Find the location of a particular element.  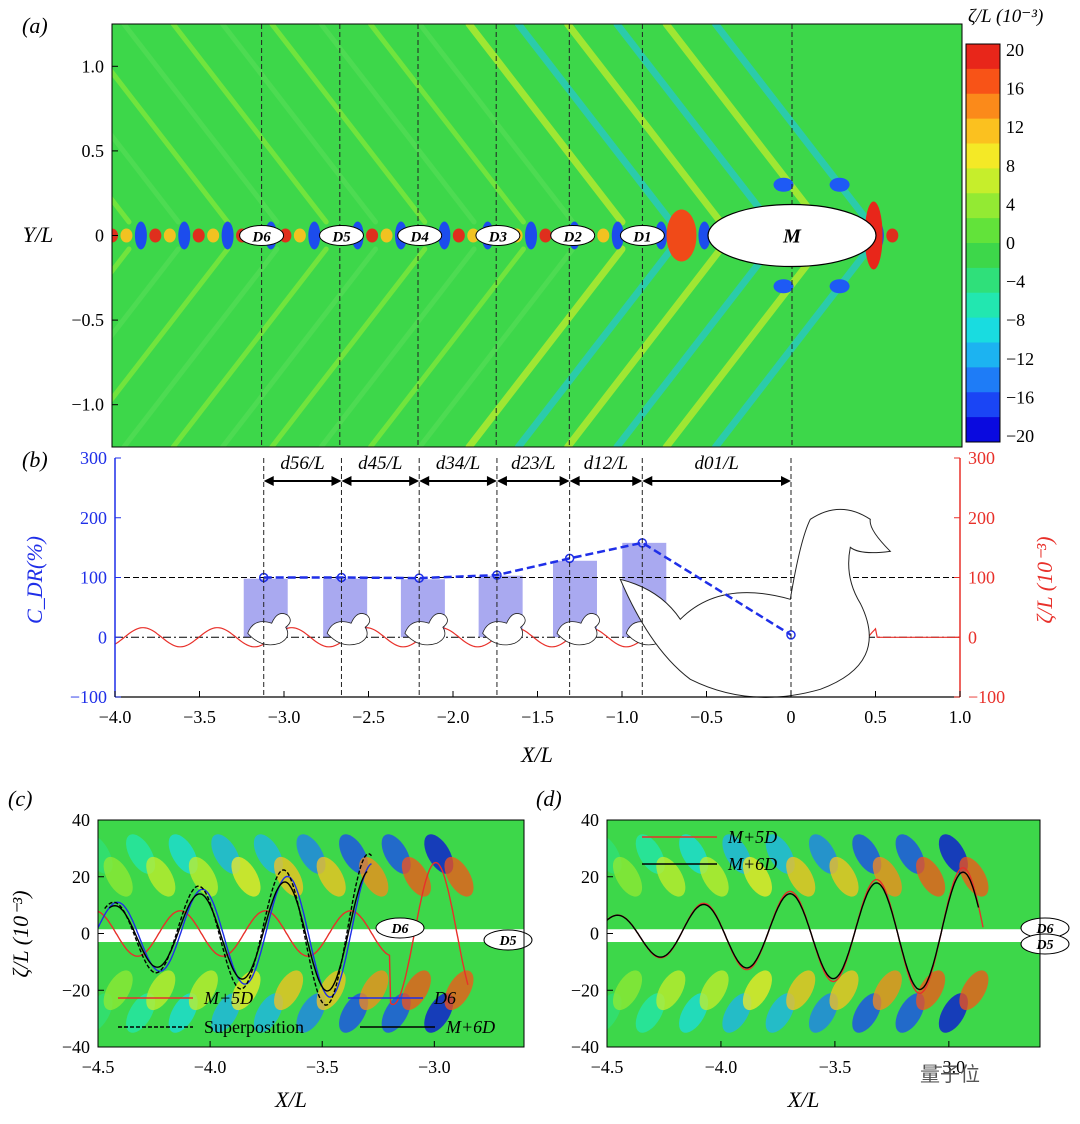

y-axis-label-c: ζ/L (10⁻³) is located at coordinates (20, 933).